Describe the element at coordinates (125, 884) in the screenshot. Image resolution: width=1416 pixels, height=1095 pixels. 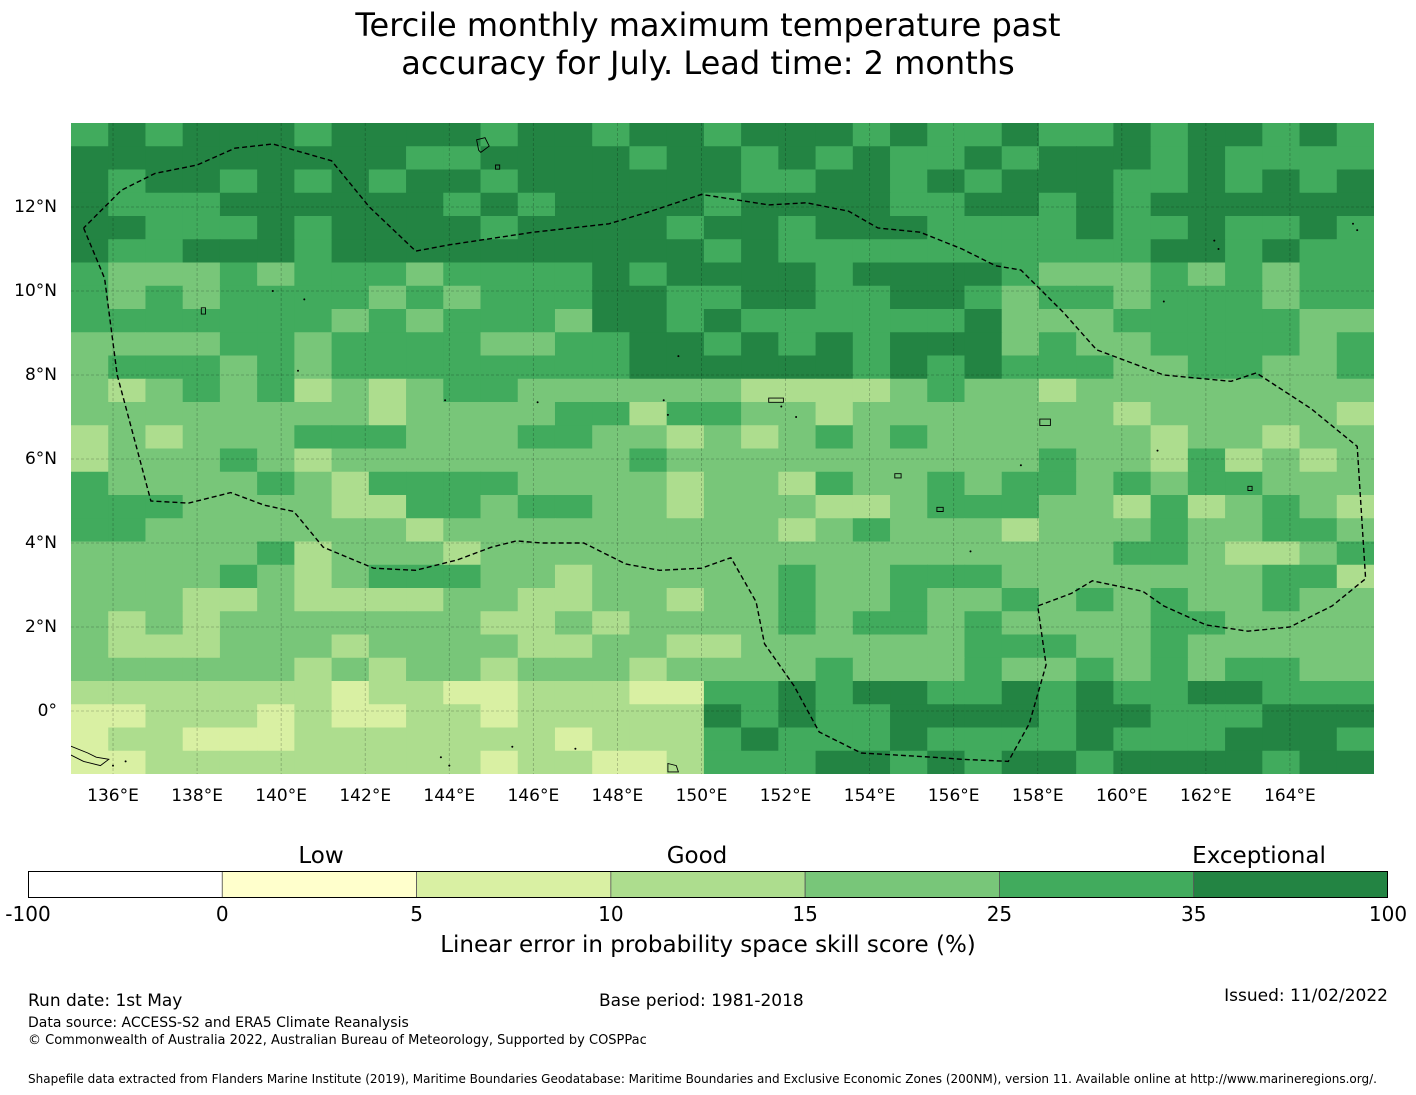
I see `colorbar-segment` at that location.